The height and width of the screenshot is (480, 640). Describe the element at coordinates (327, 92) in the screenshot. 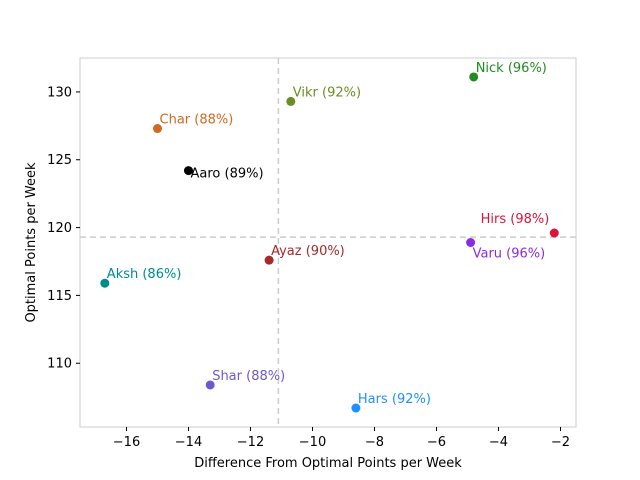

I see `data-point-label: Vikr (92%)` at that location.